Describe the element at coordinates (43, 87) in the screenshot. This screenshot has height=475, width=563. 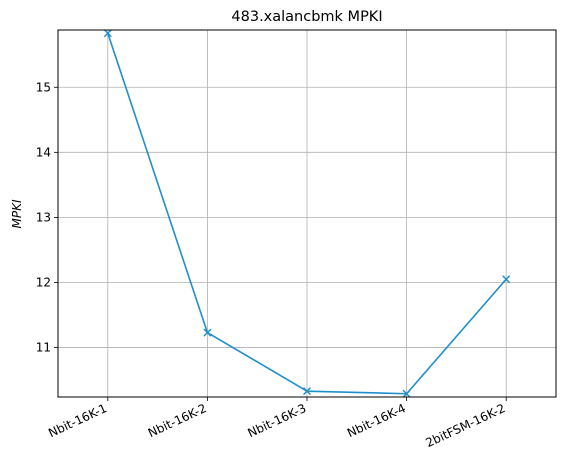
I see `y-tick-label: 15` at that location.